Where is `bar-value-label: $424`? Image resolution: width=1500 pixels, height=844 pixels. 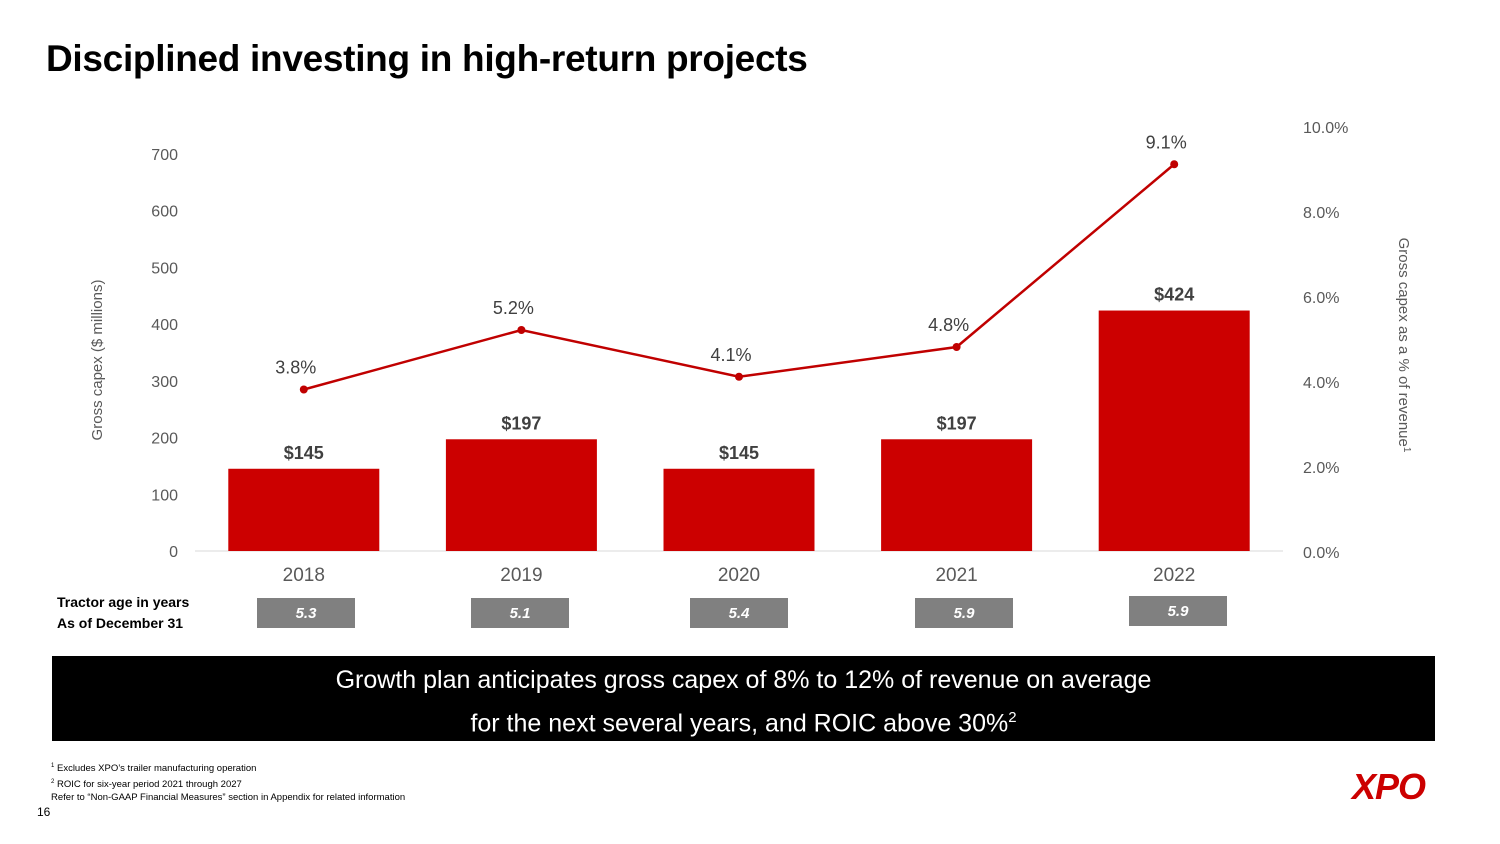 bar-value-label: $424 is located at coordinates (1174, 295).